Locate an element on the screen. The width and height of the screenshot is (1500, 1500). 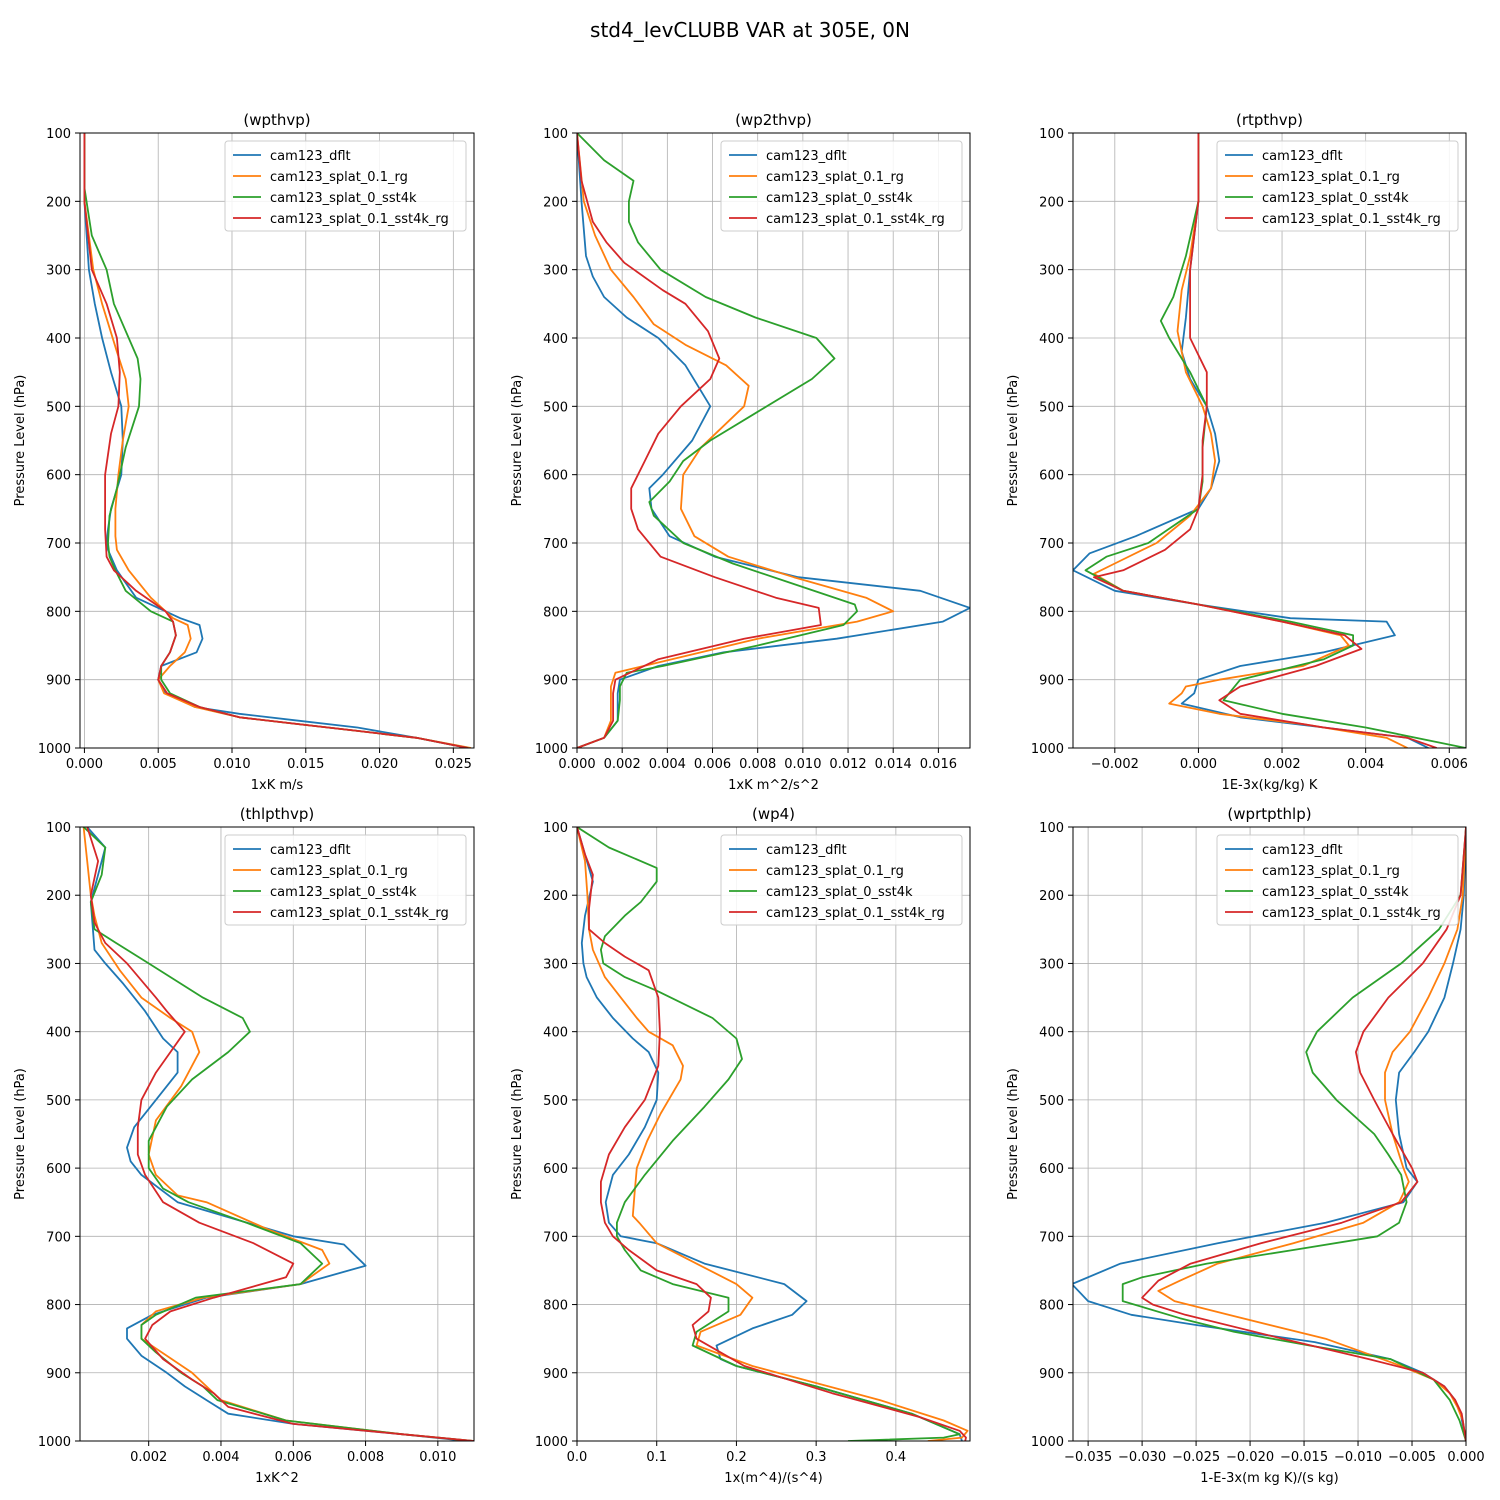
subplot-title: (wp4) is located at coordinates (773, 814).